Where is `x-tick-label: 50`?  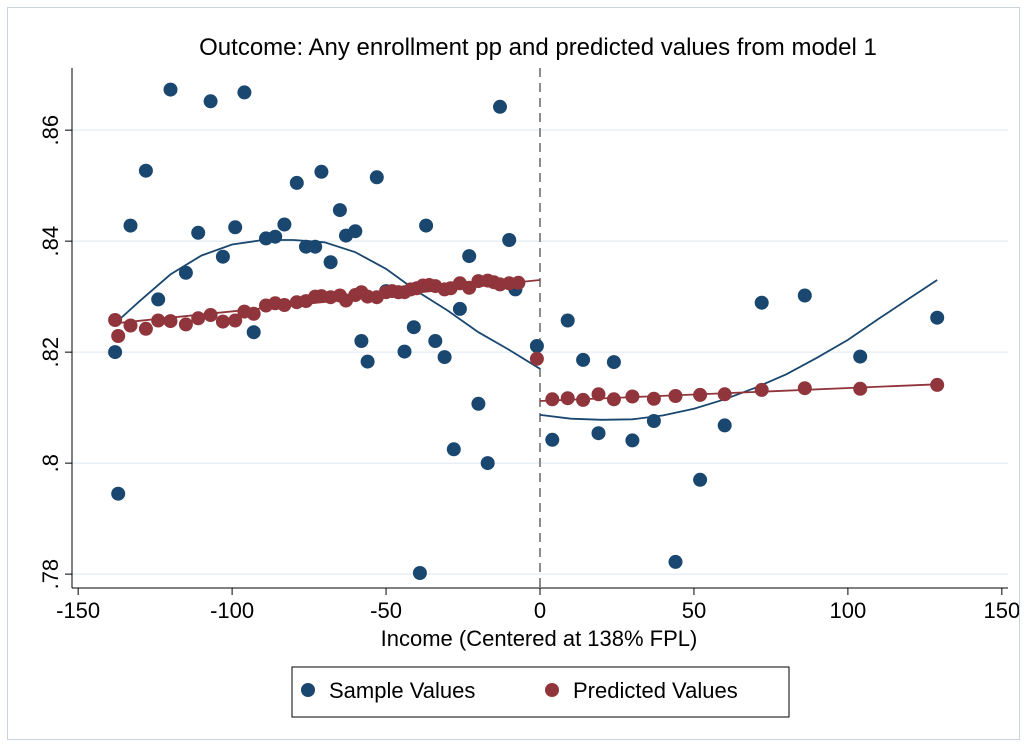 x-tick-label: 50 is located at coordinates (694, 610).